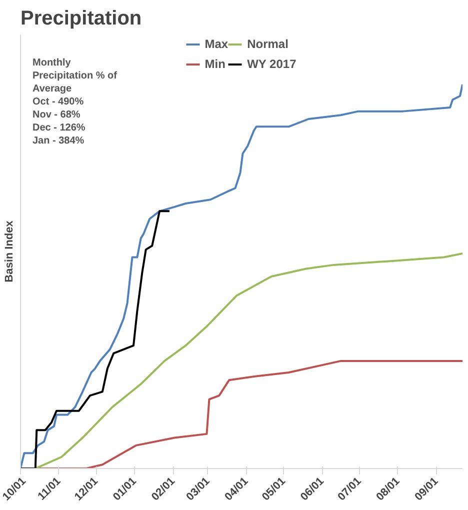 Image resolution: width=468 pixels, height=510 pixels. I want to click on legend-label: WY 2017, so click(271, 64).